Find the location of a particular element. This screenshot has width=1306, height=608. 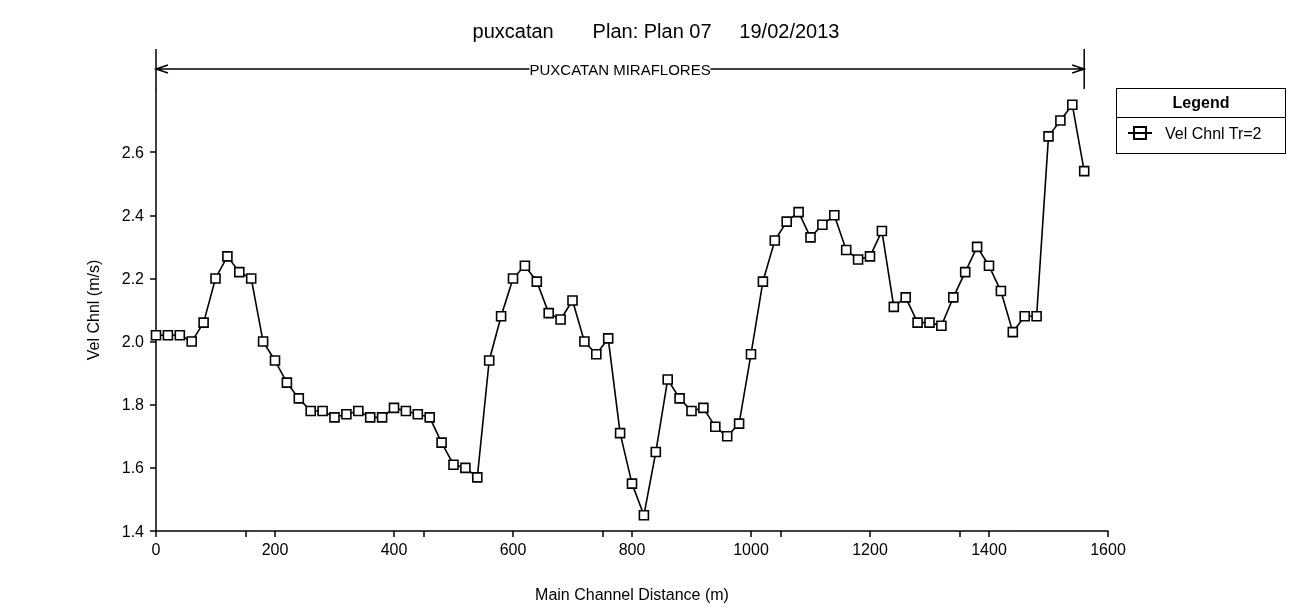

x-tick-label: 1200 is located at coordinates (870, 549).